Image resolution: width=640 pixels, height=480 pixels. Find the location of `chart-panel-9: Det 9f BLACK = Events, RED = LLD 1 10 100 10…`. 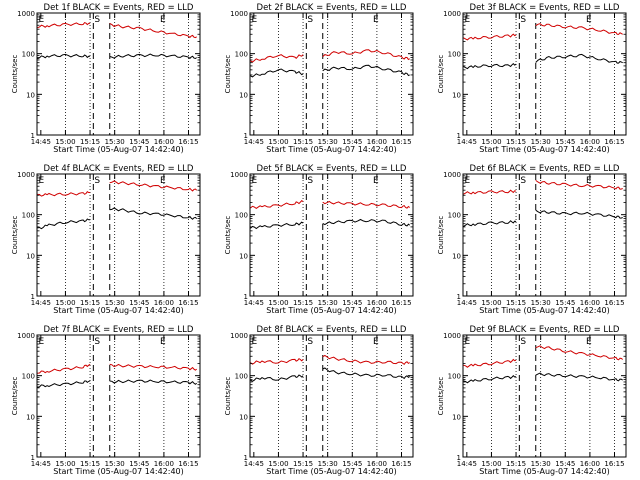

chart-panel-9: Det 9f BLACK = Events, RED = LLD 1 10 100 10… is located at coordinates (532, 400).